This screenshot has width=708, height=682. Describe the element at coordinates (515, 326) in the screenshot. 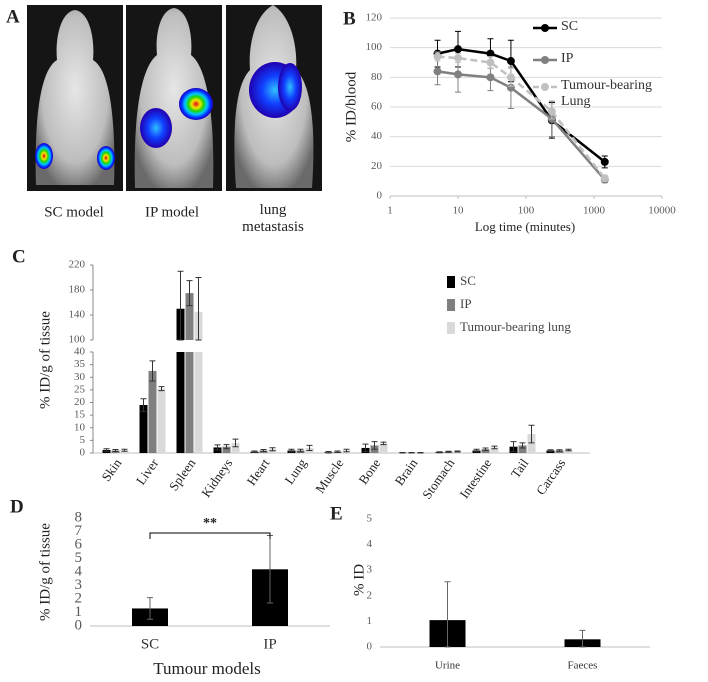

I see `legend-label: Tumour-bearing lung` at that location.